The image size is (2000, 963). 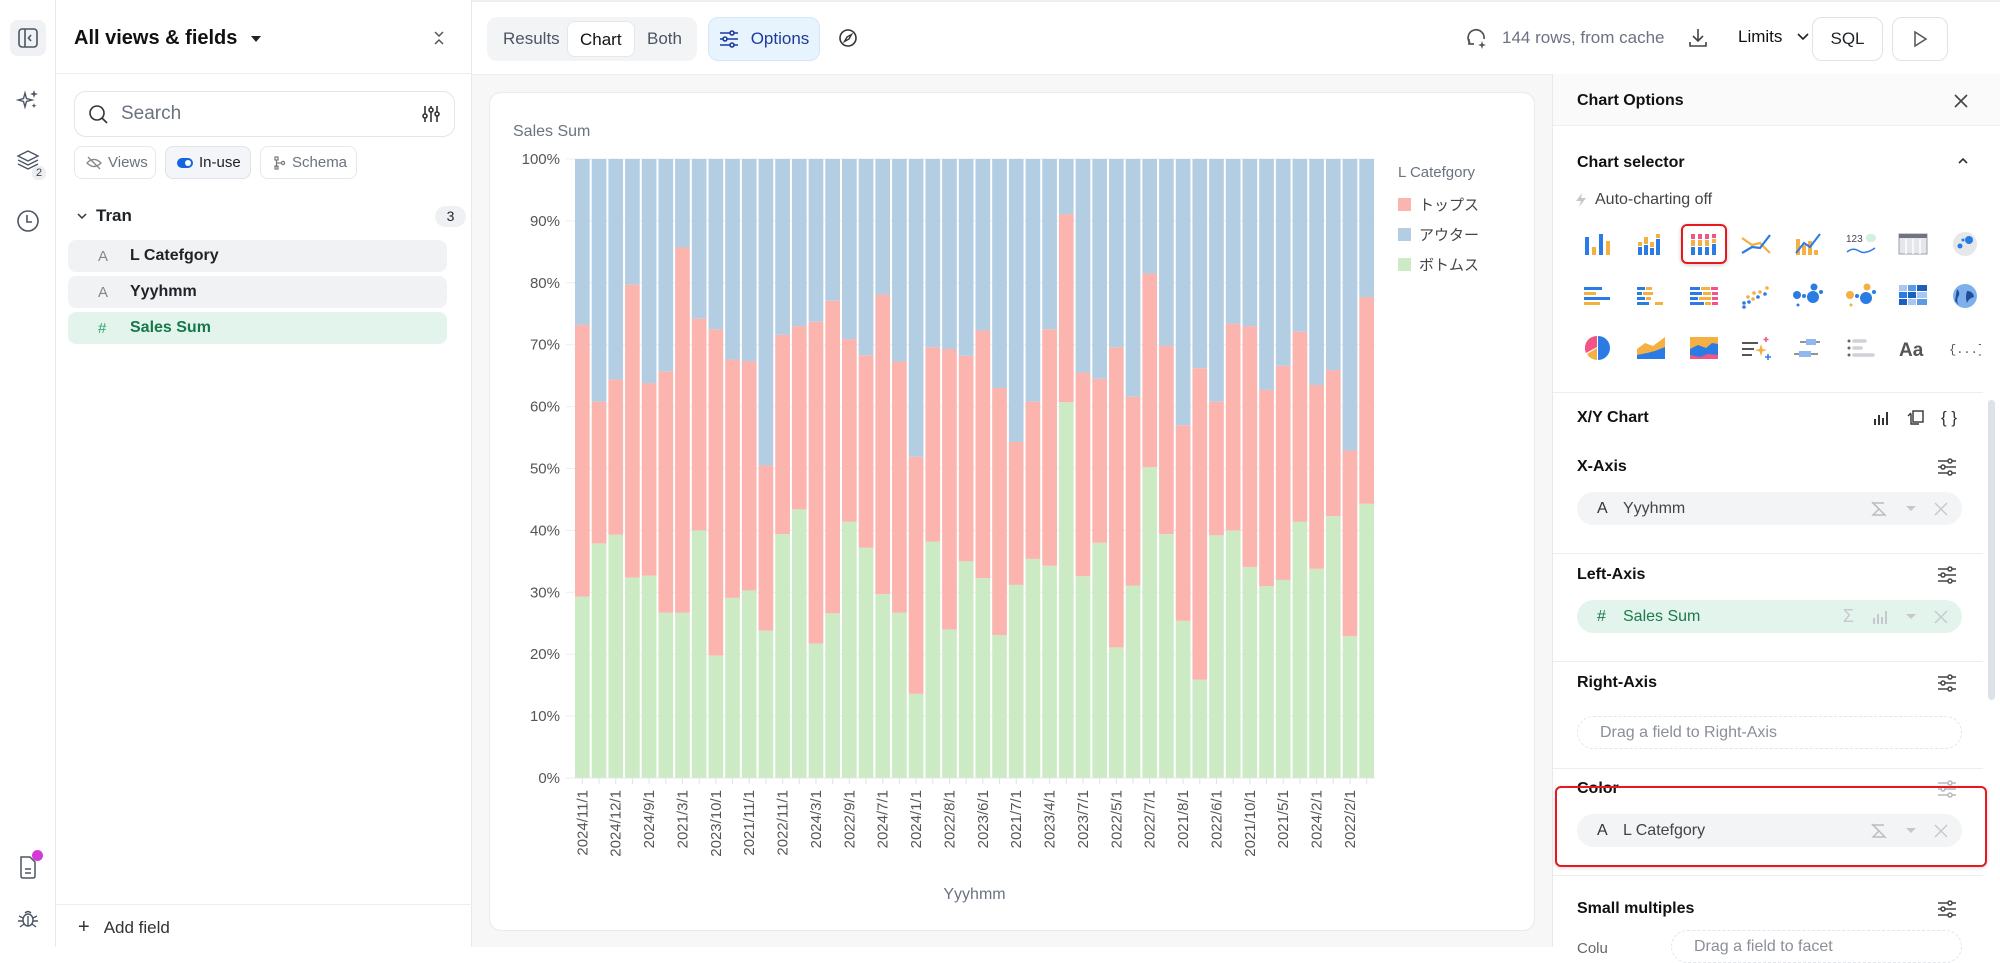 I want to click on json-braces-icon: { }, so click(x=1949, y=417).